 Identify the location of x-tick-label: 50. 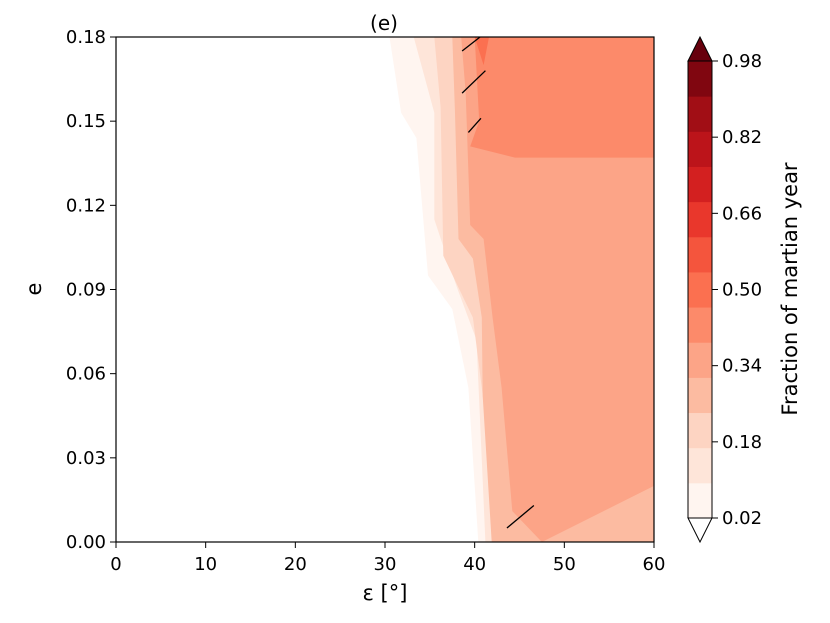
(564, 564).